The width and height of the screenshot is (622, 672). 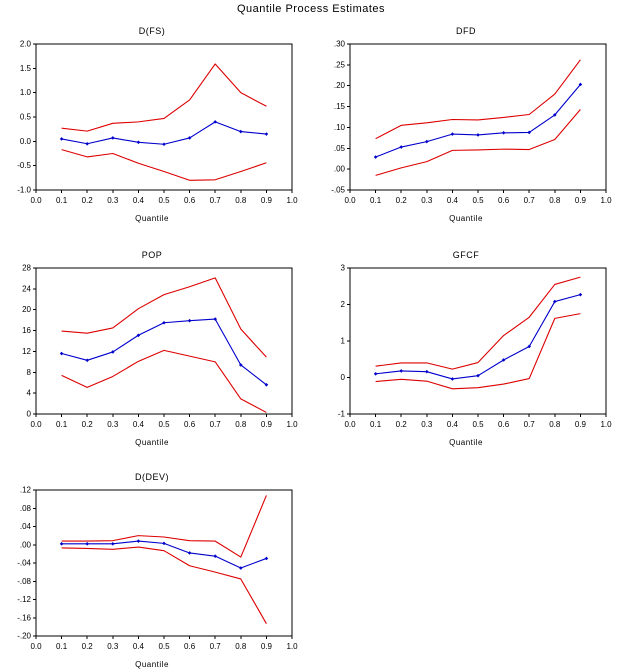 I want to click on y-tick-label: -.16, so click(x=24, y=617).